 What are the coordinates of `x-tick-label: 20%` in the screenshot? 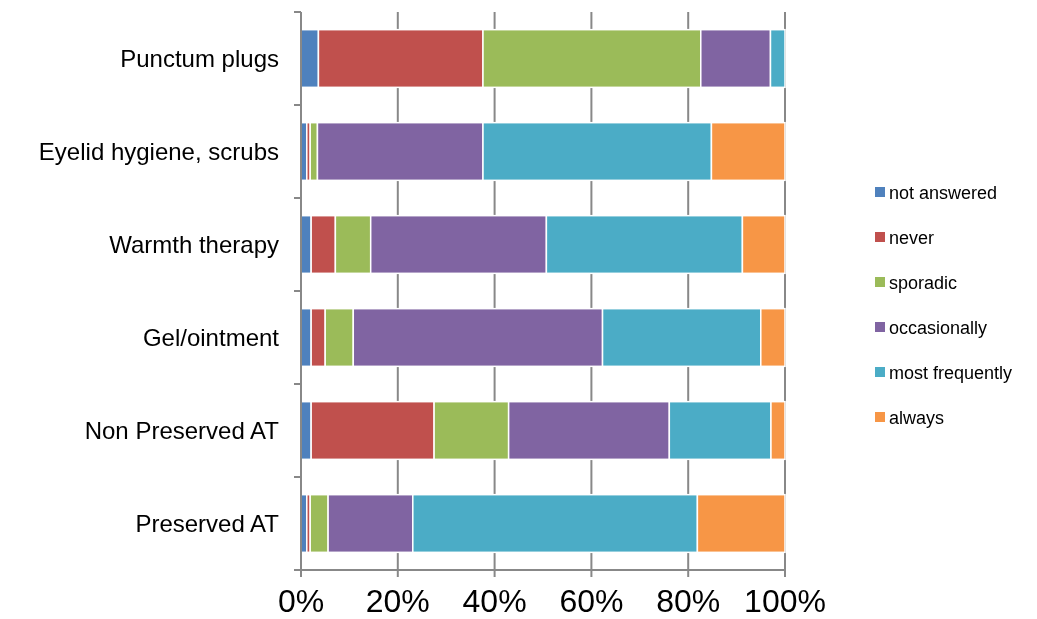 It's located at (397, 601).